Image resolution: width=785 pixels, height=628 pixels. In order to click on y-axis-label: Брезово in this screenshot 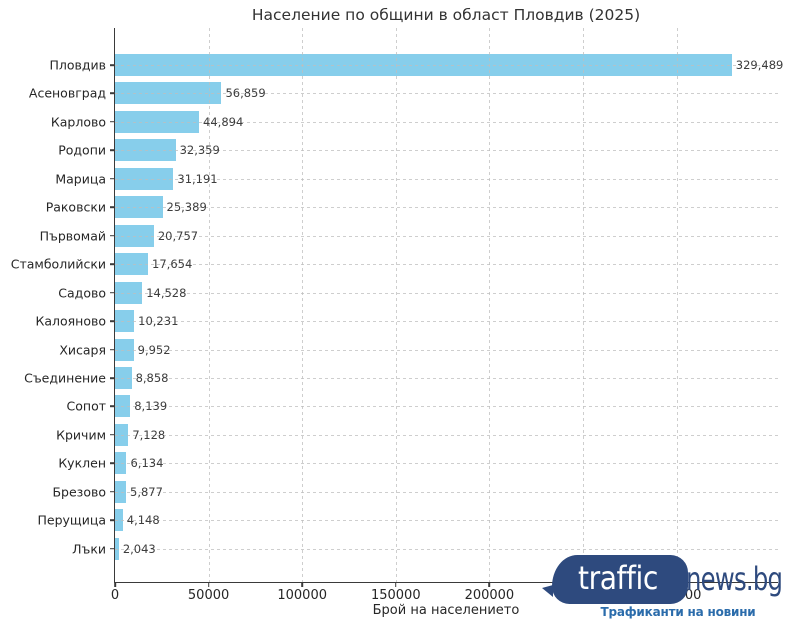, I will do `click(79, 492)`.